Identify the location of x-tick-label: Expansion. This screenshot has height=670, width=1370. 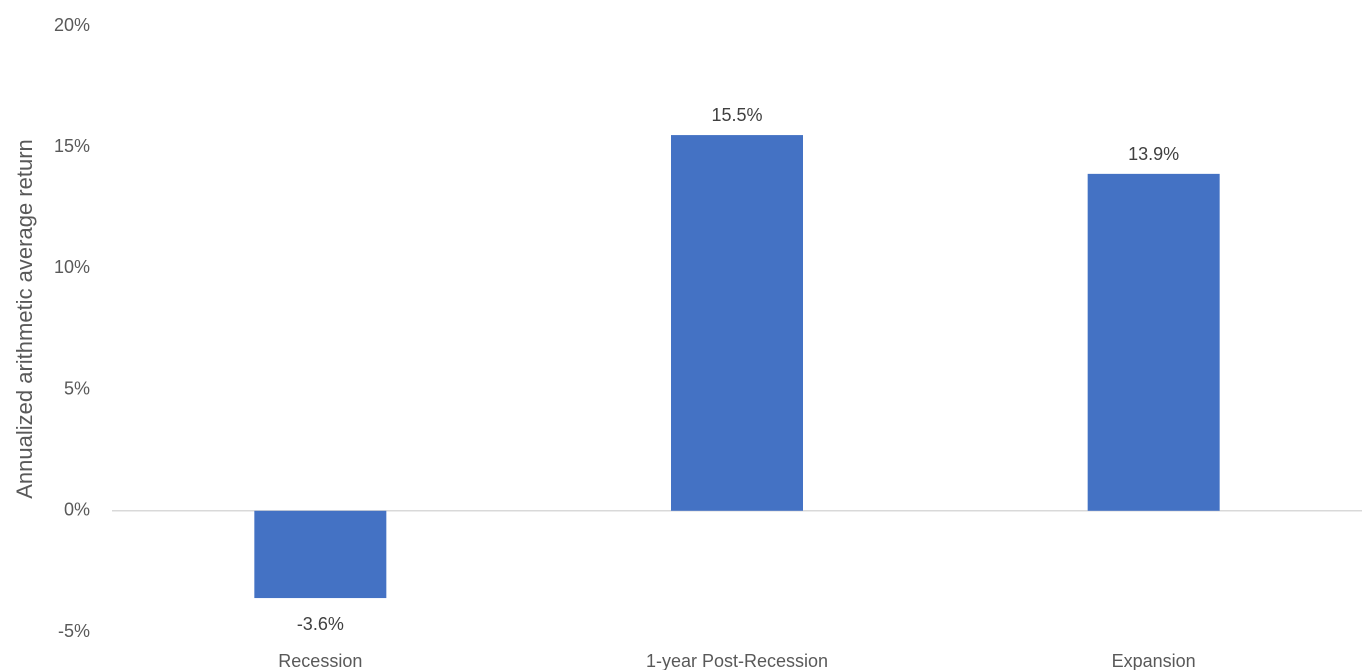
(1154, 660).